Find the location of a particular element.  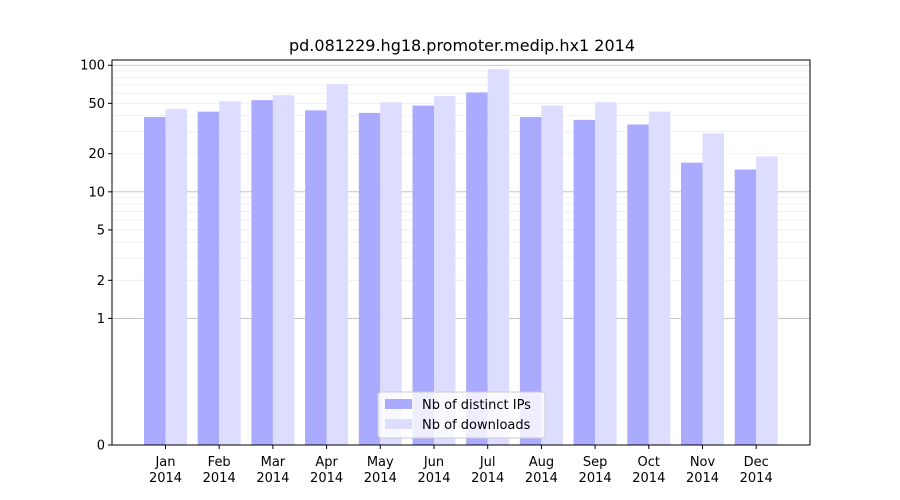

x-tick-label: Aug 2014 is located at coordinates (541, 470).